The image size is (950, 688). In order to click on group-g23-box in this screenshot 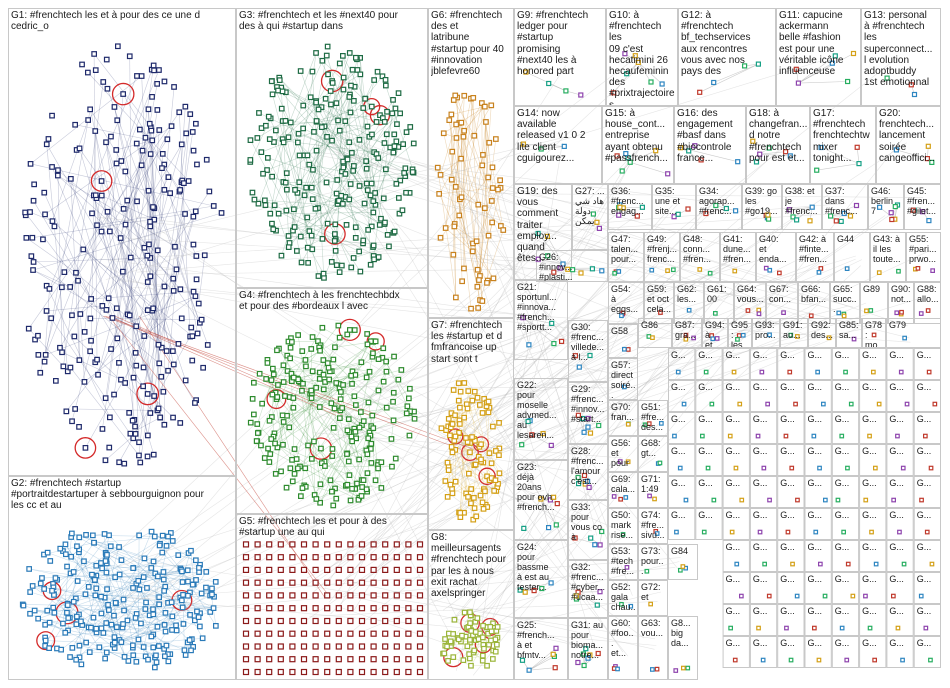, I will do `click(541, 500)`.